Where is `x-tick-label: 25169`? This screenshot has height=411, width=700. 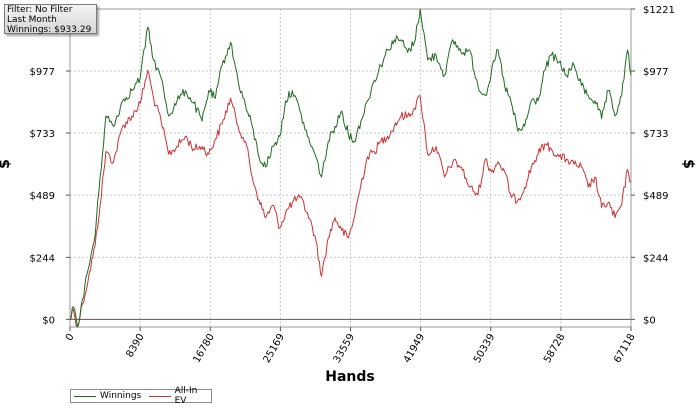
x-tick-label: 25169 is located at coordinates (274, 348).